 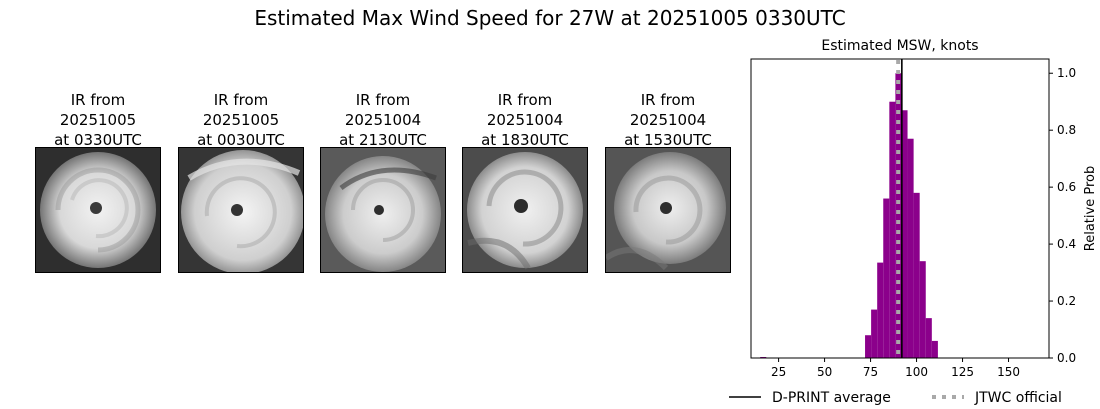 I want to click on x-tick-label: 50, so click(x=824, y=372).